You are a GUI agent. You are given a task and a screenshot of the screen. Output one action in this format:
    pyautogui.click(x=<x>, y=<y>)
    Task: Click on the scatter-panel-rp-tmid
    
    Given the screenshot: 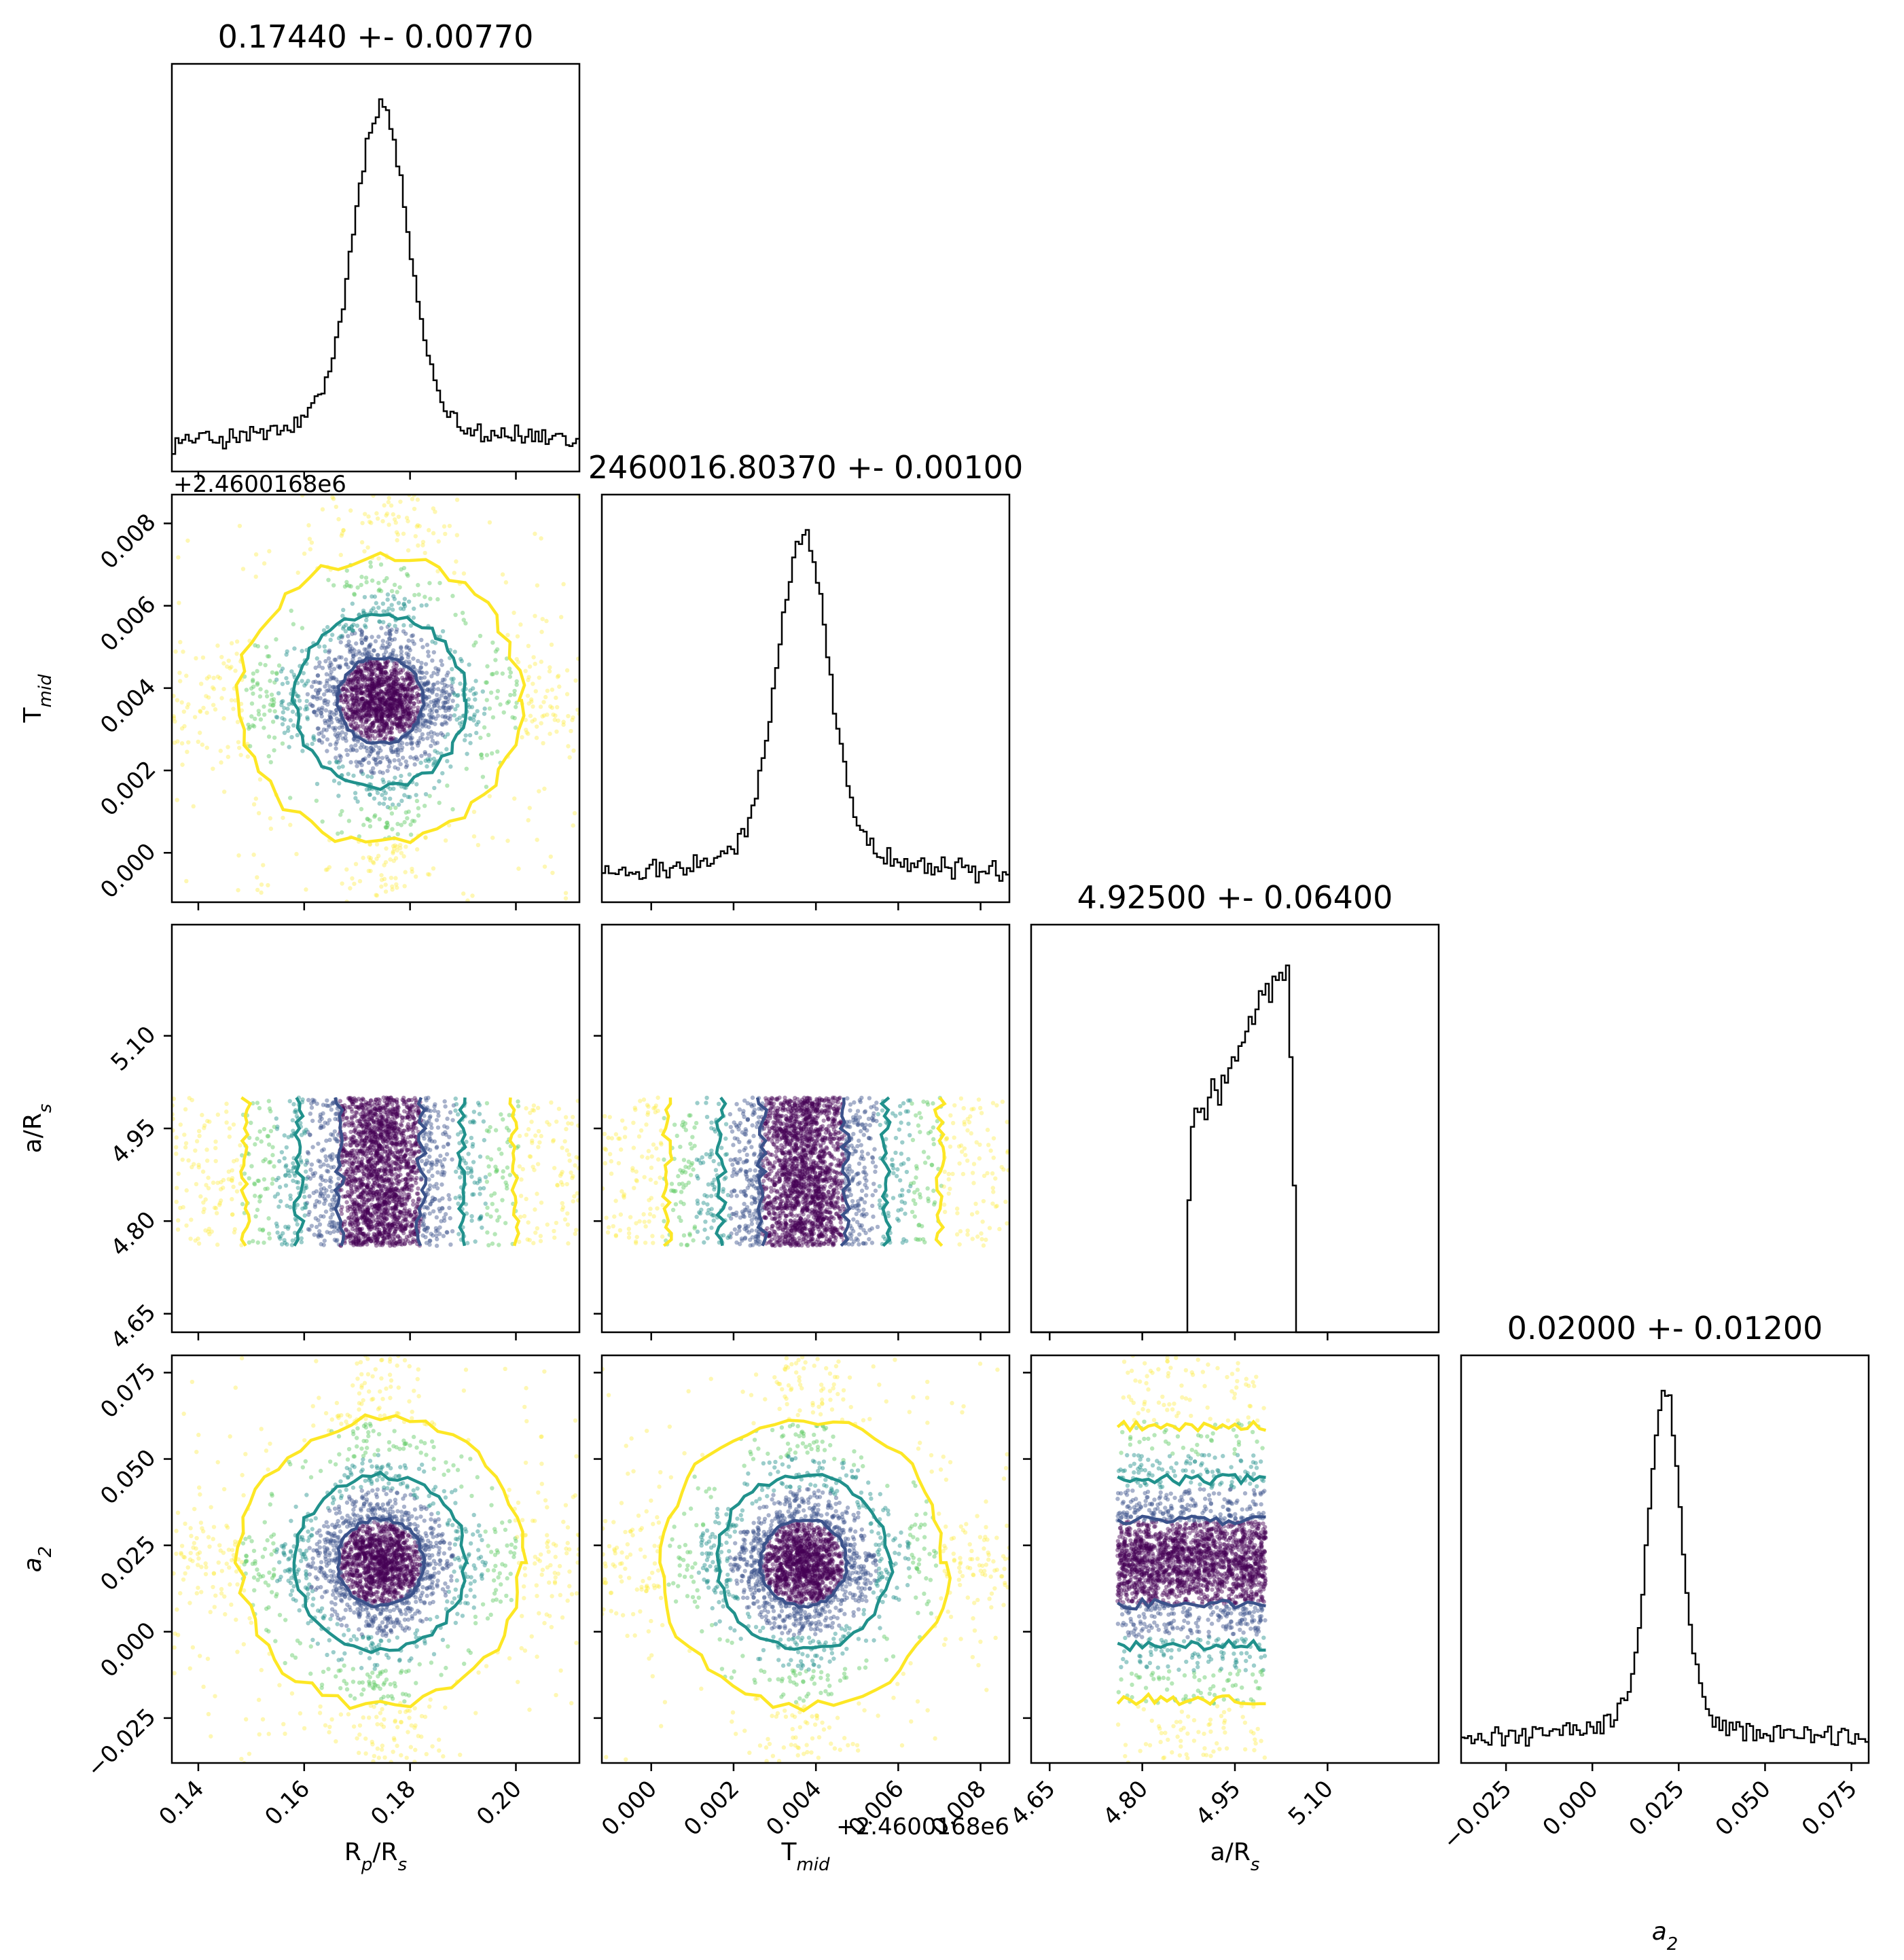 What is the action you would take?
    pyautogui.click(x=372, y=702)
    